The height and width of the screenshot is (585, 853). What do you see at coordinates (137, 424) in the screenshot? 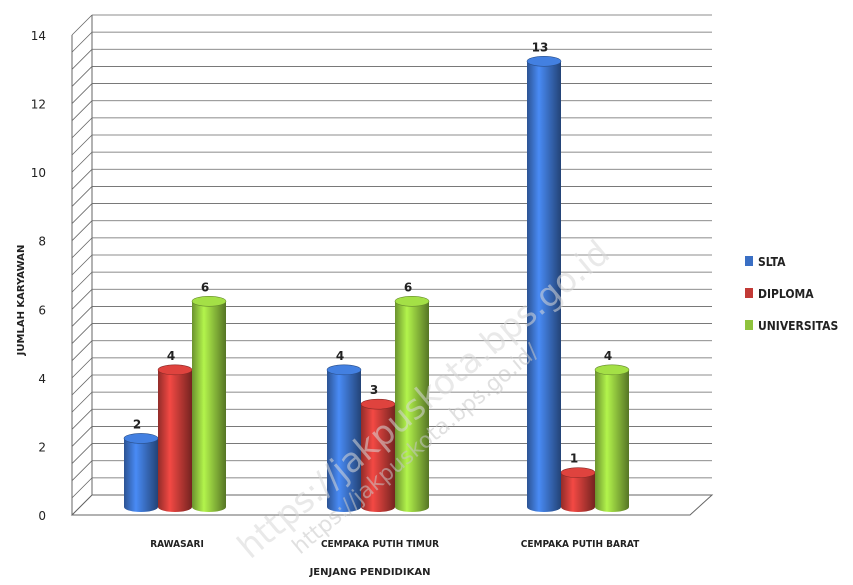
I see `data-label: 2` at bounding box center [137, 424].